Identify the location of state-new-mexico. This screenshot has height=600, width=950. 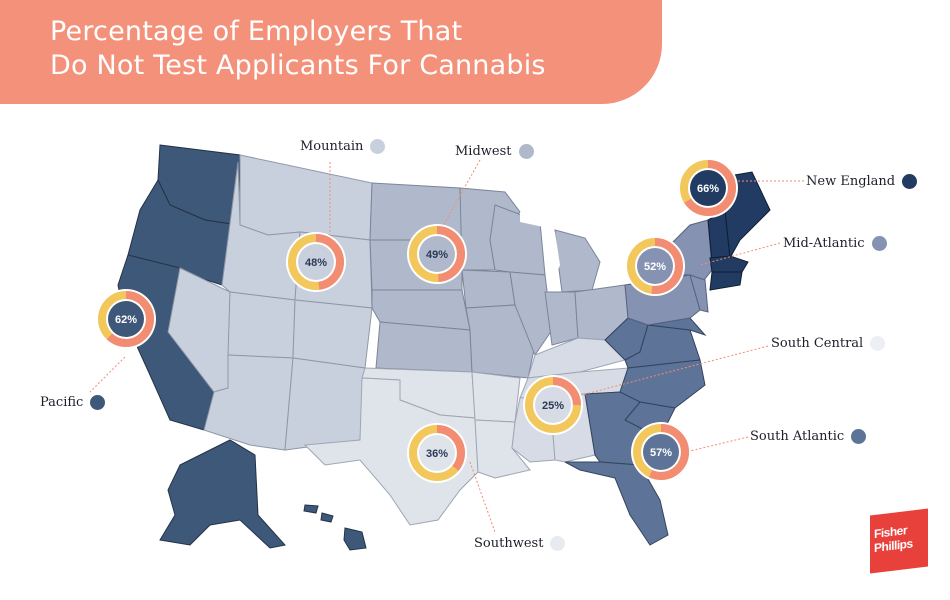
(325, 404).